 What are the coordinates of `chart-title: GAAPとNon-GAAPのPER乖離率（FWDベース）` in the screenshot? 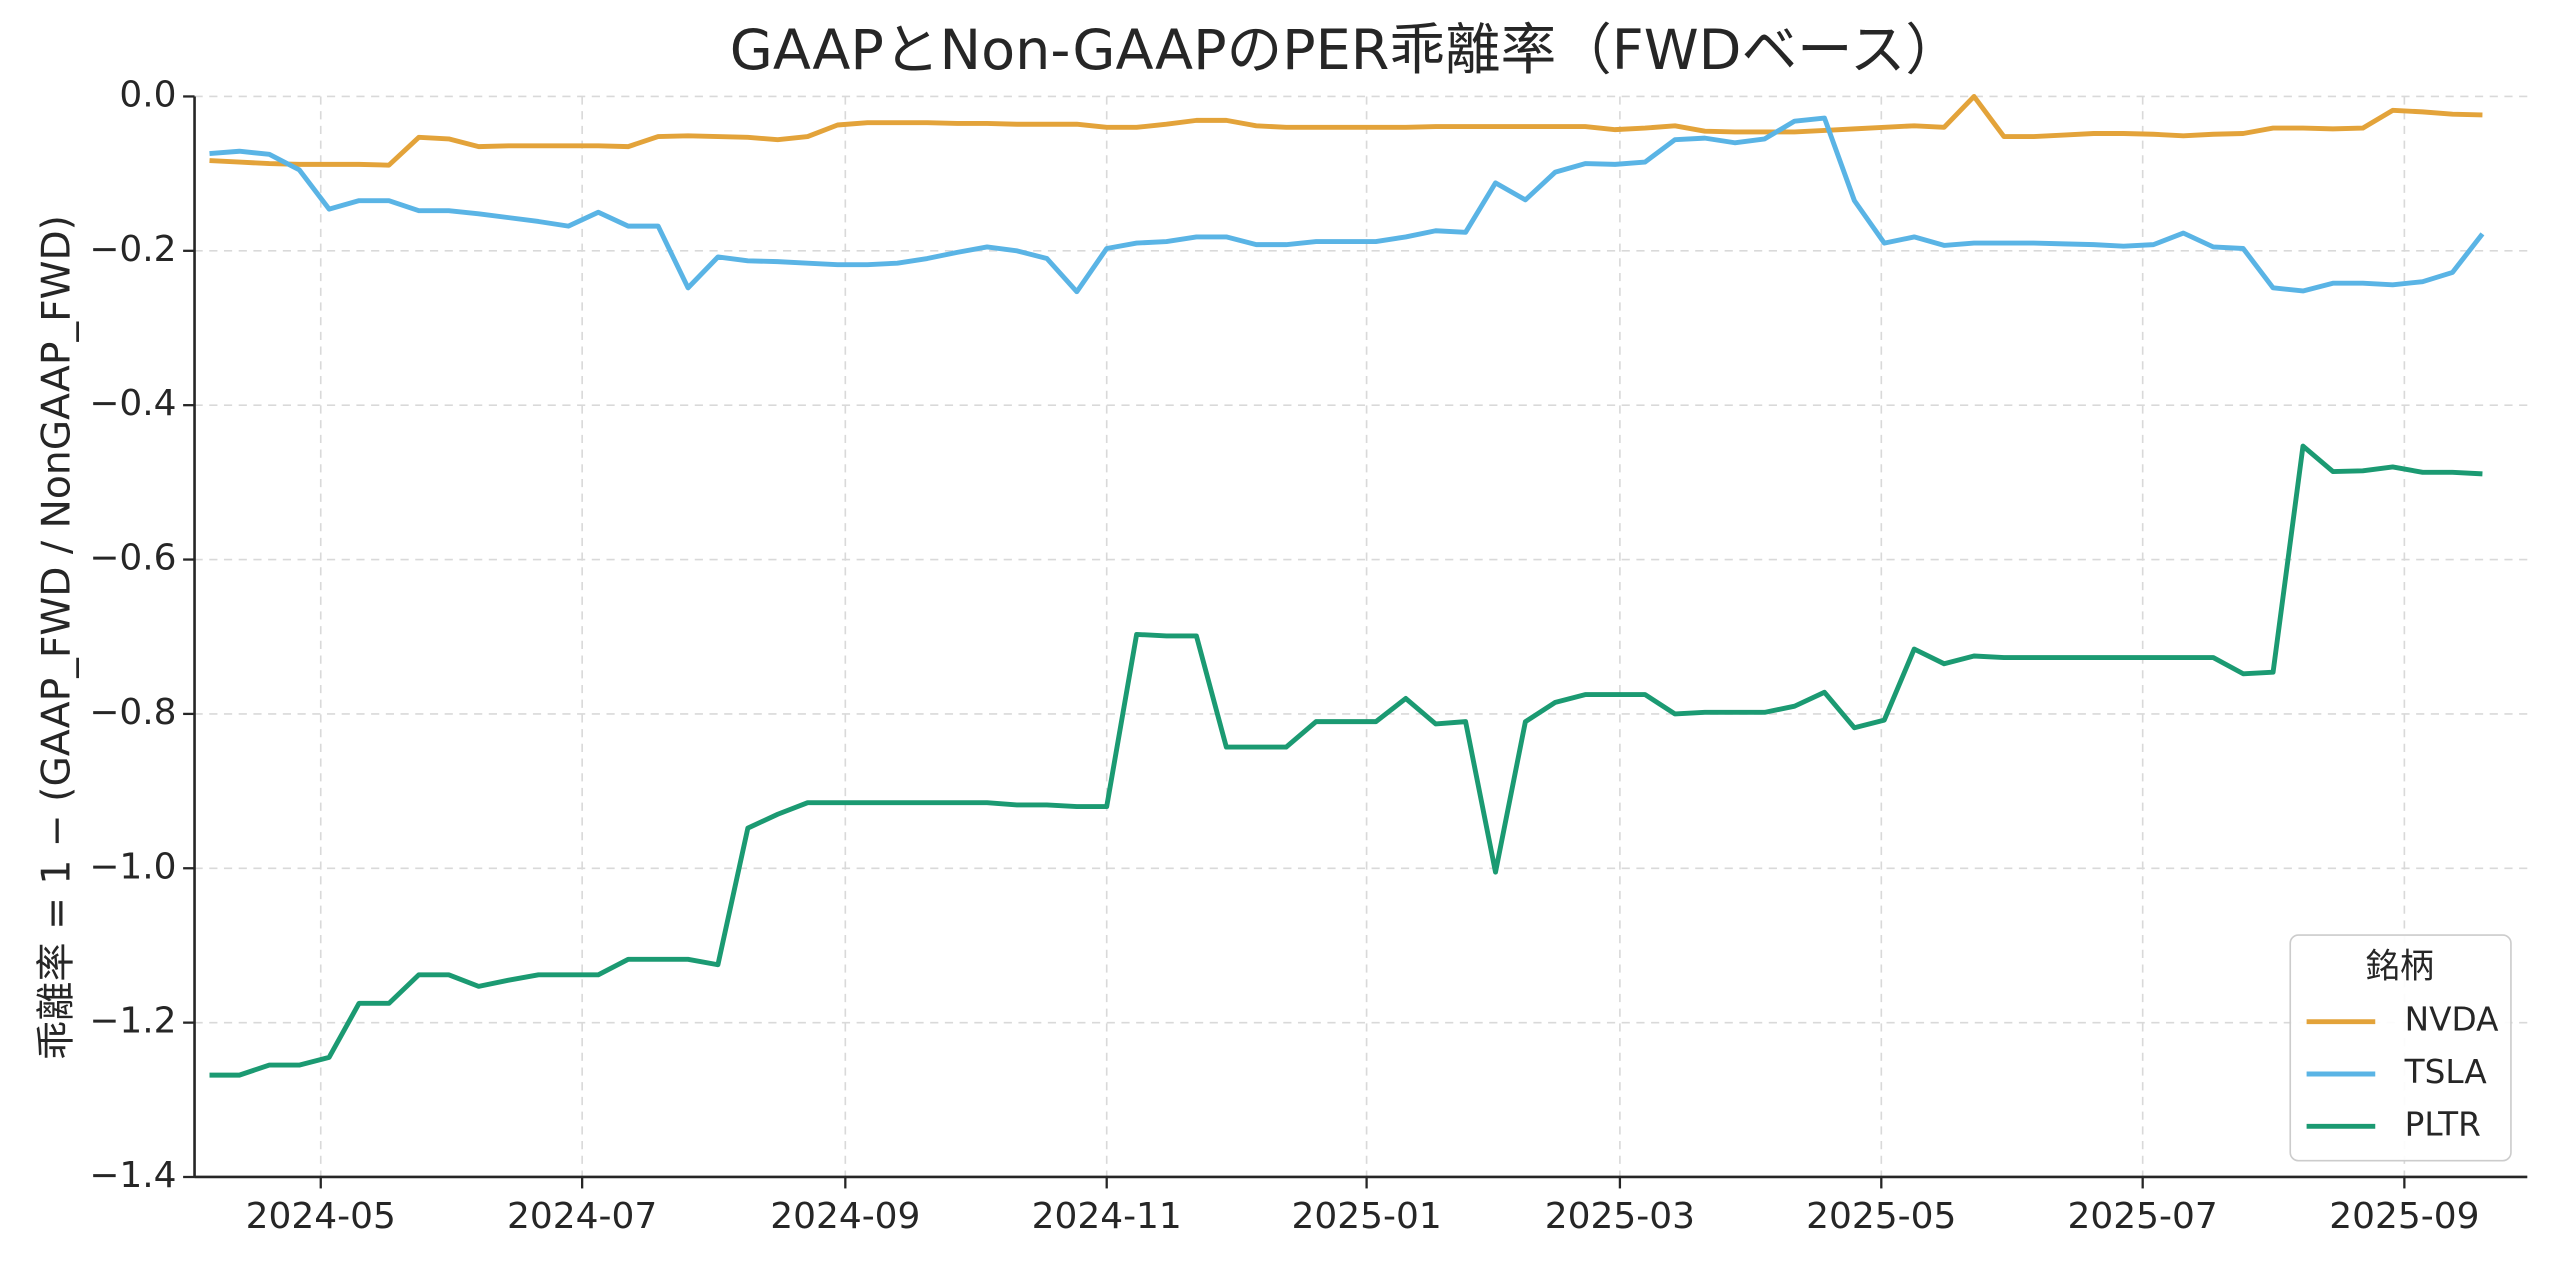 It's located at (1345, 50).